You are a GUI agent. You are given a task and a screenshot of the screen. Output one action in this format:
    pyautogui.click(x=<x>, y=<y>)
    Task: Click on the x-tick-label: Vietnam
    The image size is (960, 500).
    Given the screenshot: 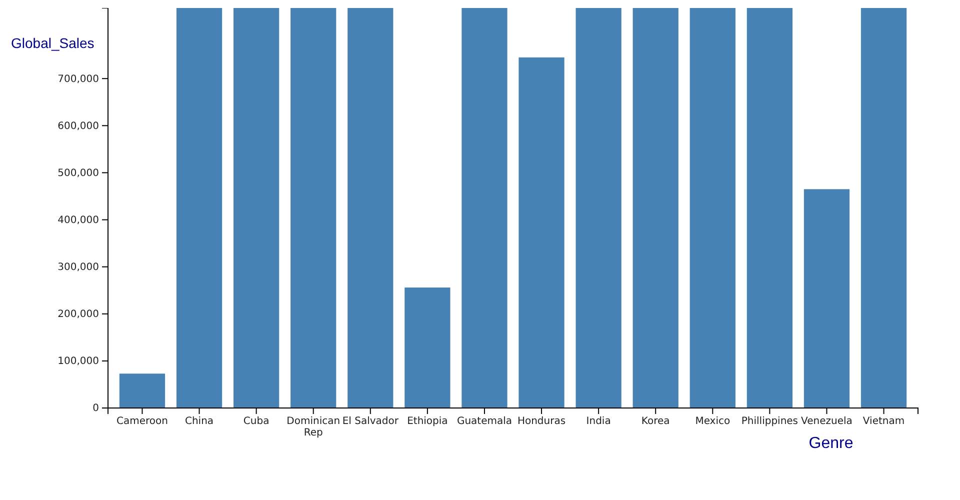 What is the action you would take?
    pyautogui.click(x=883, y=422)
    